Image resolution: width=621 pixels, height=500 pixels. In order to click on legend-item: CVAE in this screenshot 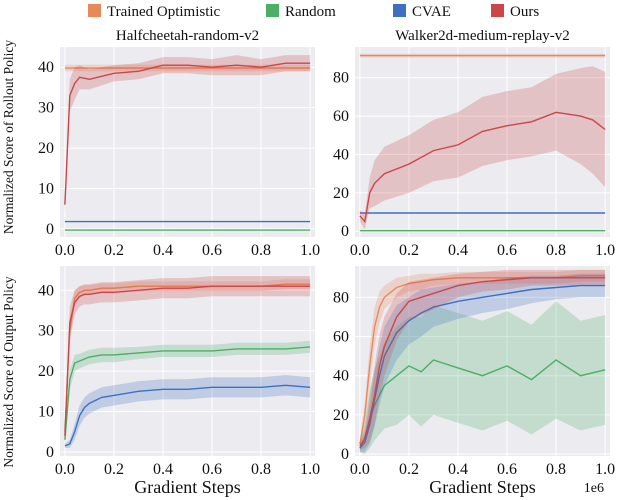, I will do `click(422, 12)`.